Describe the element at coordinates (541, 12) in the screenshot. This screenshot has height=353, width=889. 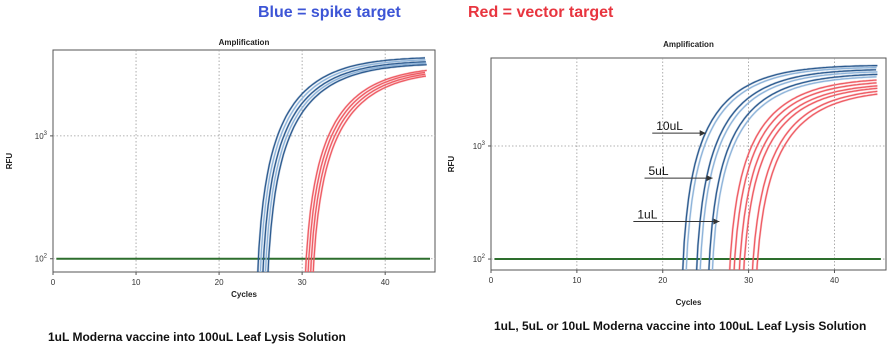
I see `vector-target-legend: Red = vector target` at that location.